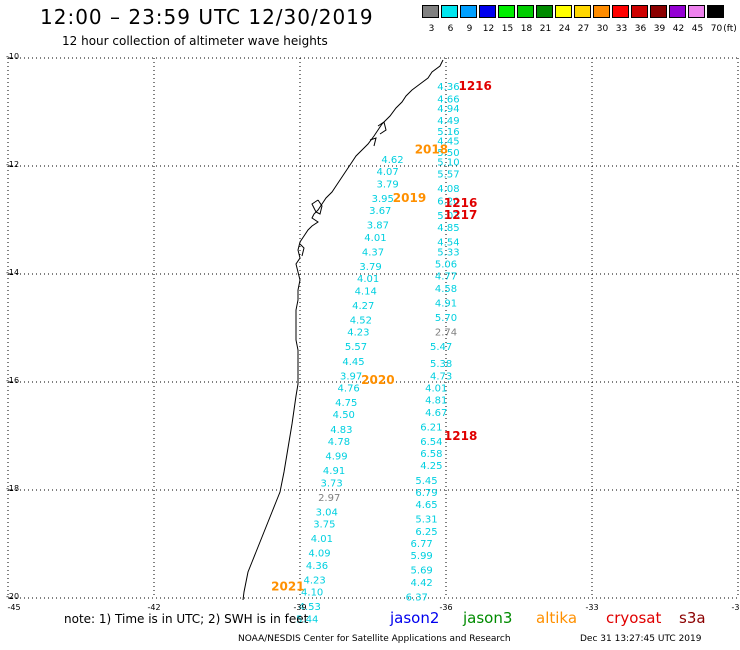  What do you see at coordinates (431, 454) in the screenshot?
I see `wave-height-label: 6.58` at bounding box center [431, 454].